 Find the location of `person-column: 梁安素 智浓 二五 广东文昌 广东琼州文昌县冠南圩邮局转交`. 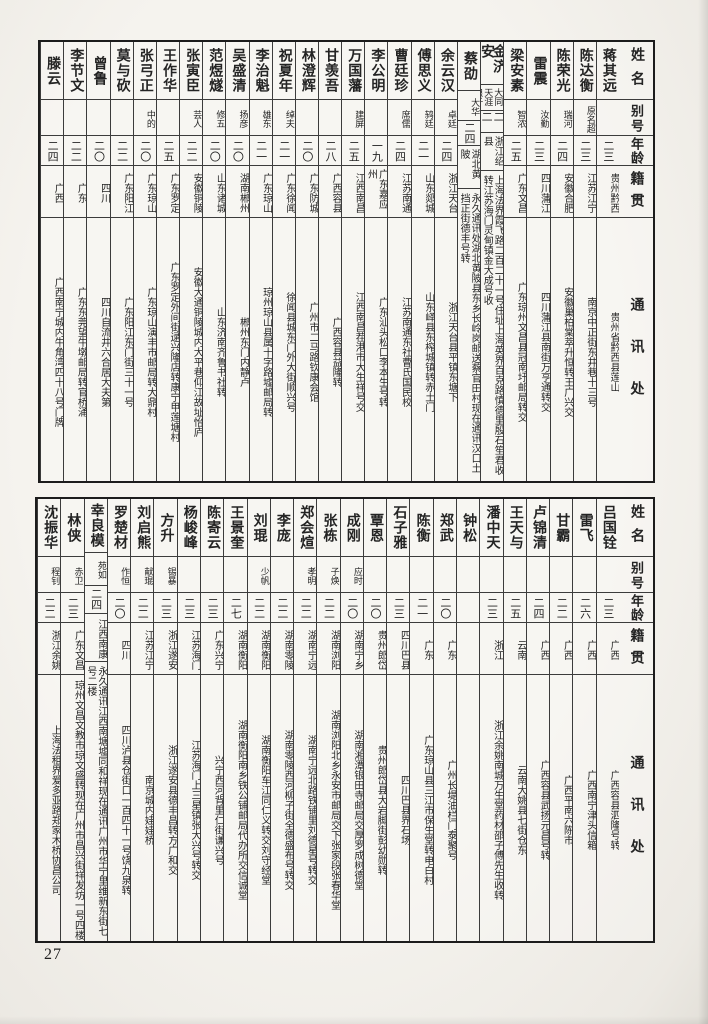

person-column: 梁安素 智浓 二五 广东文昌 广东琼州文昌县冠南圩邮局转交 is located at coordinates (515, 261).